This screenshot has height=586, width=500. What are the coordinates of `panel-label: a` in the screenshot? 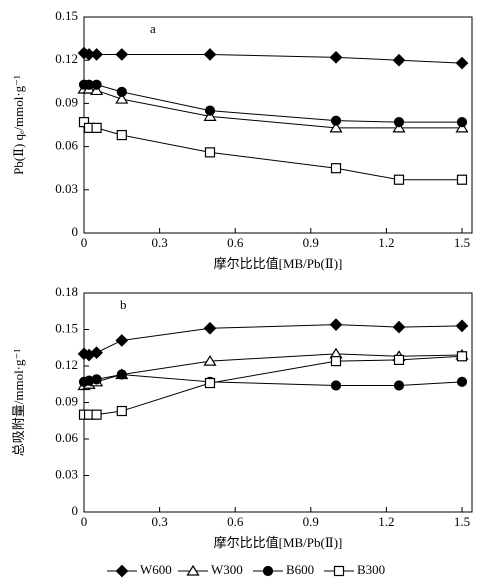 It's located at (153, 28).